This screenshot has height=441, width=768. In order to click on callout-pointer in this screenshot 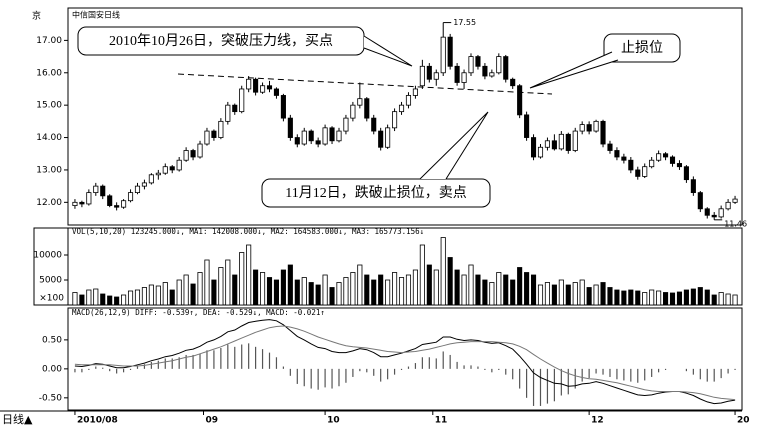, I will do `click(388, 51)`.